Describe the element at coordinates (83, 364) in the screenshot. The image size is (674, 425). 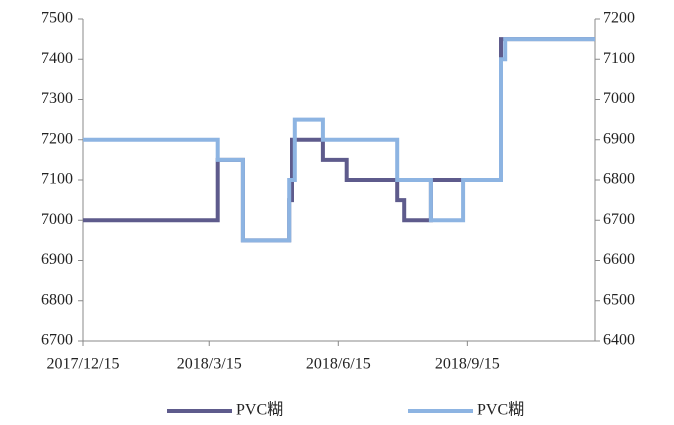
I see `x-tick-label: 2017/12/15` at that location.